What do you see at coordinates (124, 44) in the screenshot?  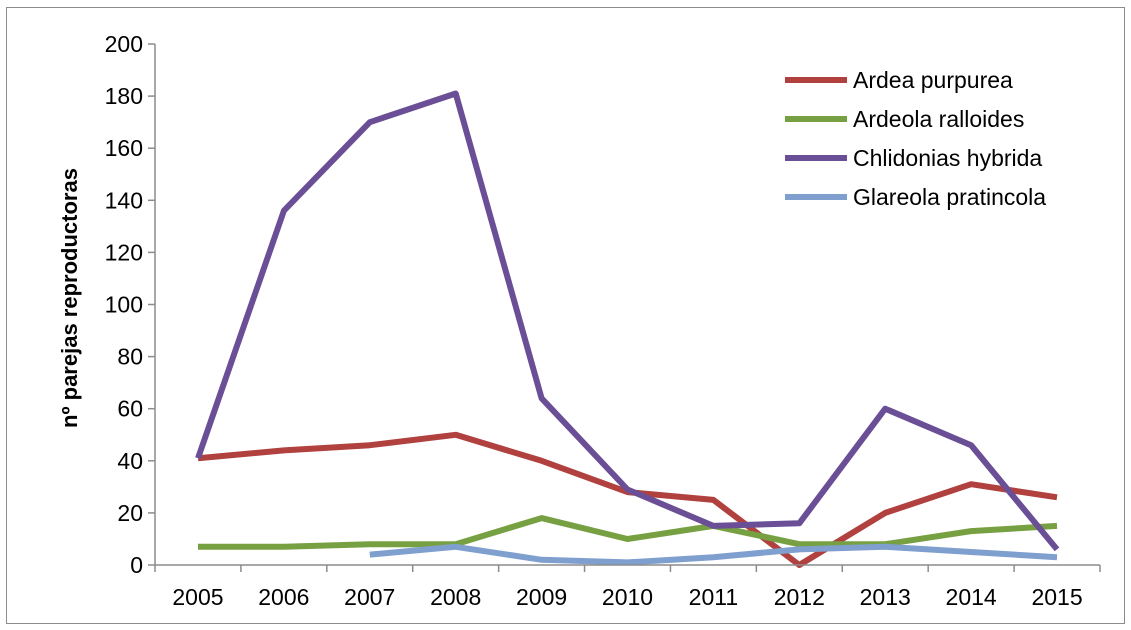 I see `y-tick-label: 200` at bounding box center [124, 44].